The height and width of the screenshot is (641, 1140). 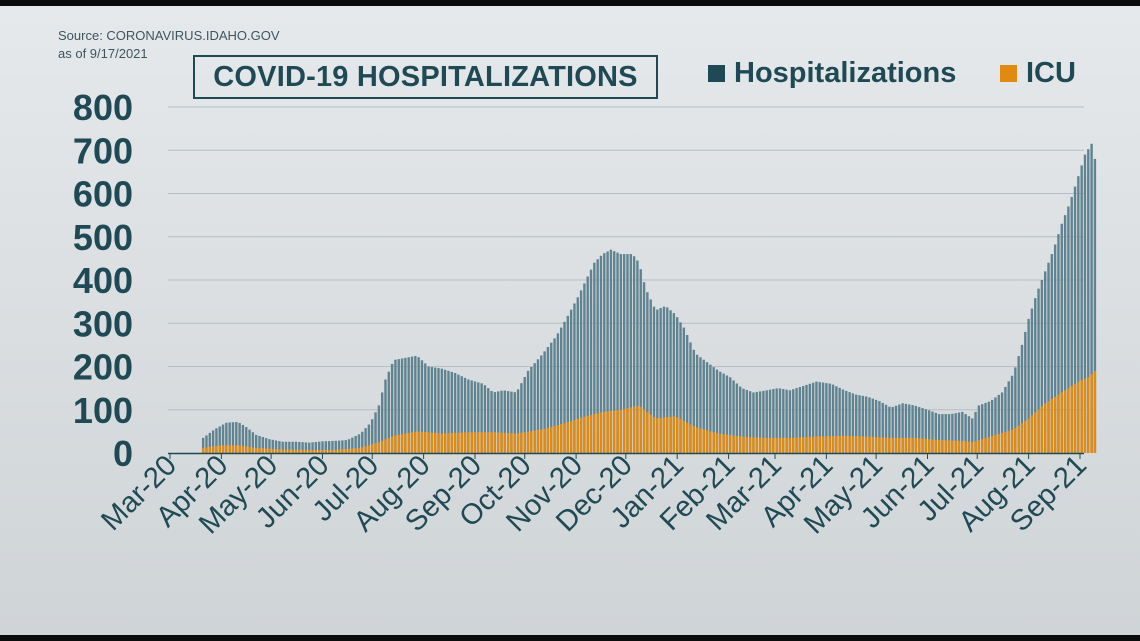 I want to click on chart-title: COVID-19 HOSPITALIZATIONS, so click(x=425, y=76).